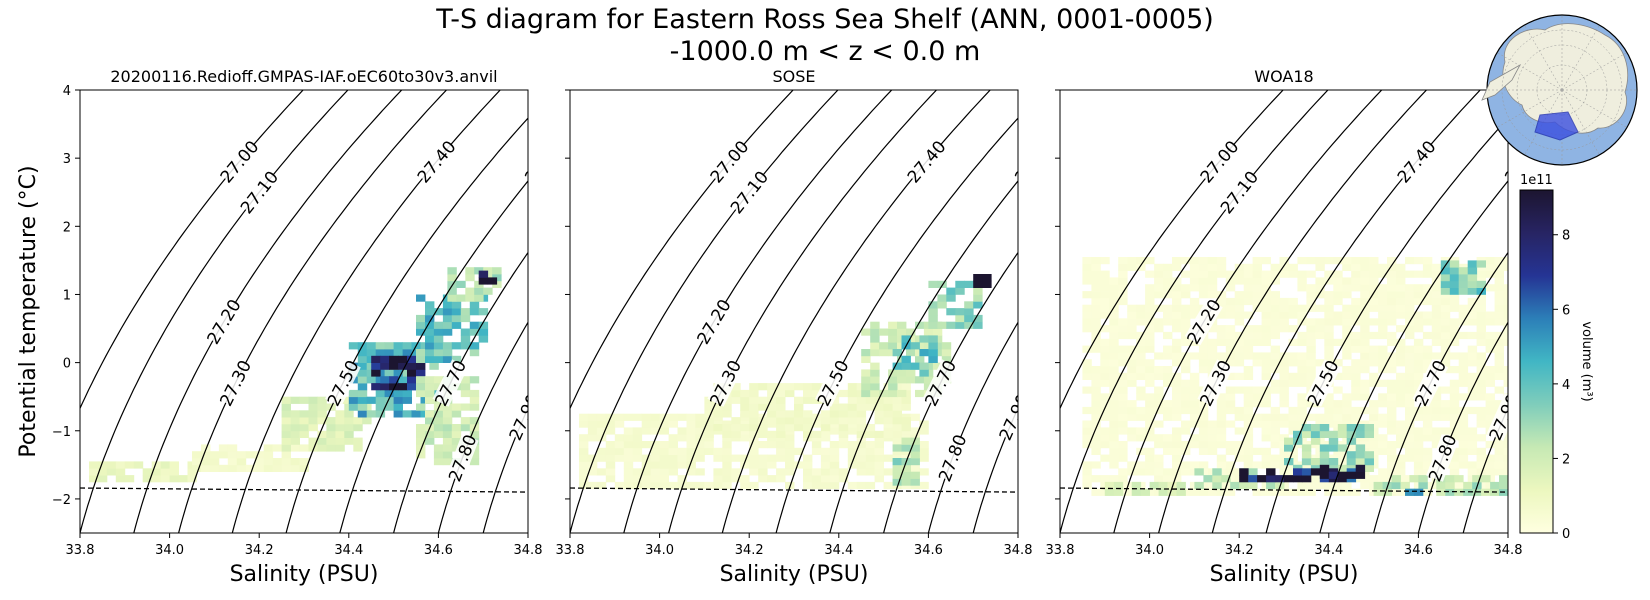  Describe the element at coordinates (750, 193) in the screenshot. I see `contour-label: 27.10` at that location.